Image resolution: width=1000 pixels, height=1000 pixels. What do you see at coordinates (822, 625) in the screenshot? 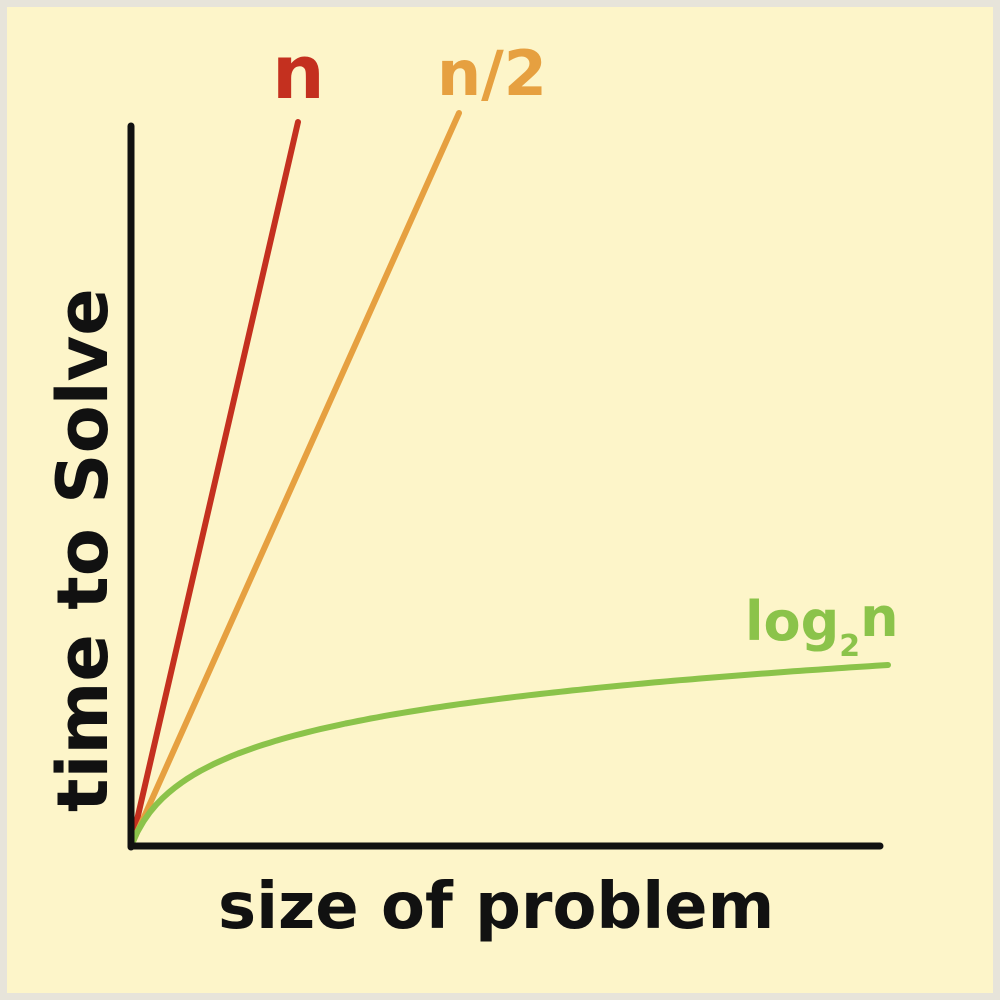
I see `series-label-log2n: log2n` at bounding box center [822, 625].